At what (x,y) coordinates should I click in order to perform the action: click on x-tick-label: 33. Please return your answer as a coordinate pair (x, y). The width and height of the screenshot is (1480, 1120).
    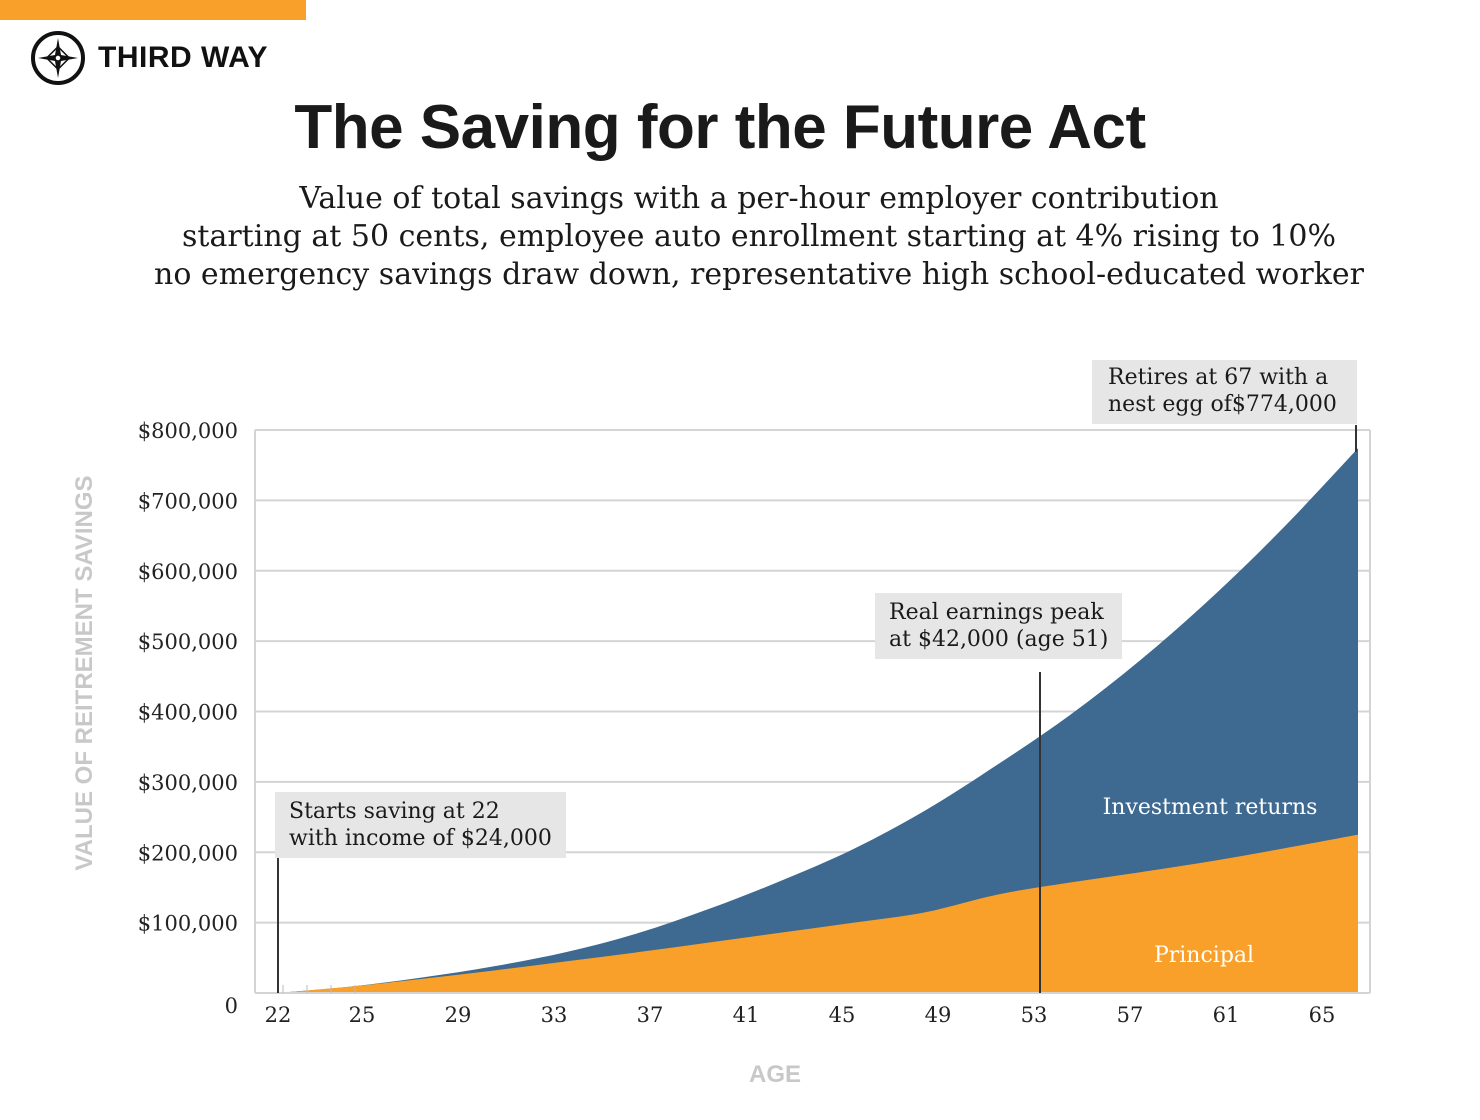
    Looking at the image, I should click on (554, 1015).